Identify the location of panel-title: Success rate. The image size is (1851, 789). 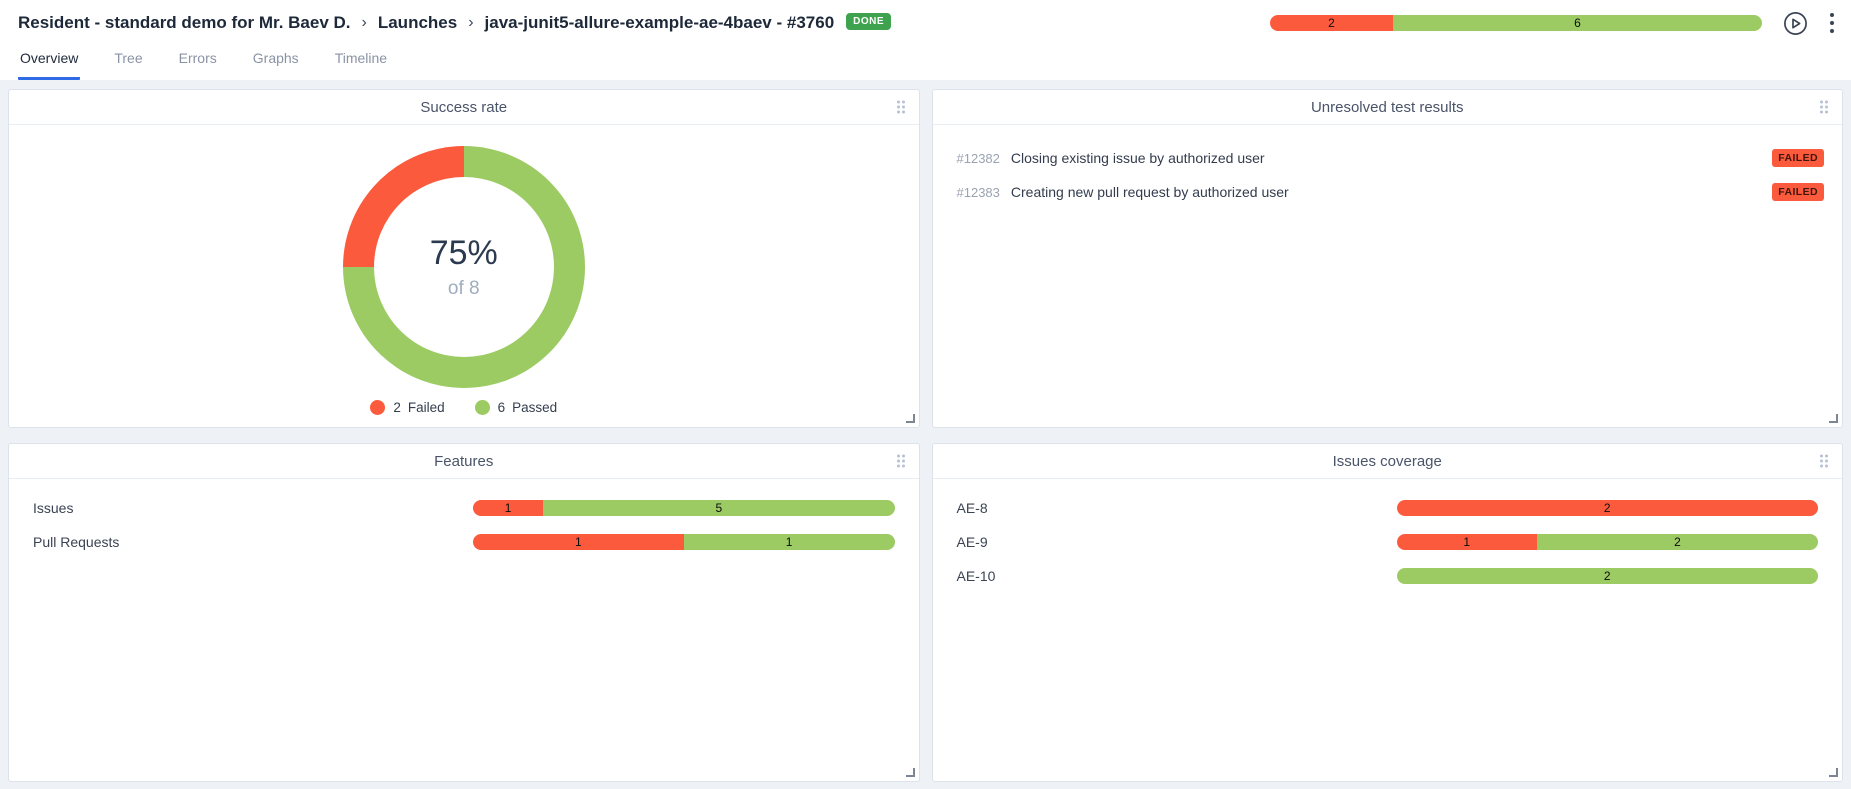
(464, 107).